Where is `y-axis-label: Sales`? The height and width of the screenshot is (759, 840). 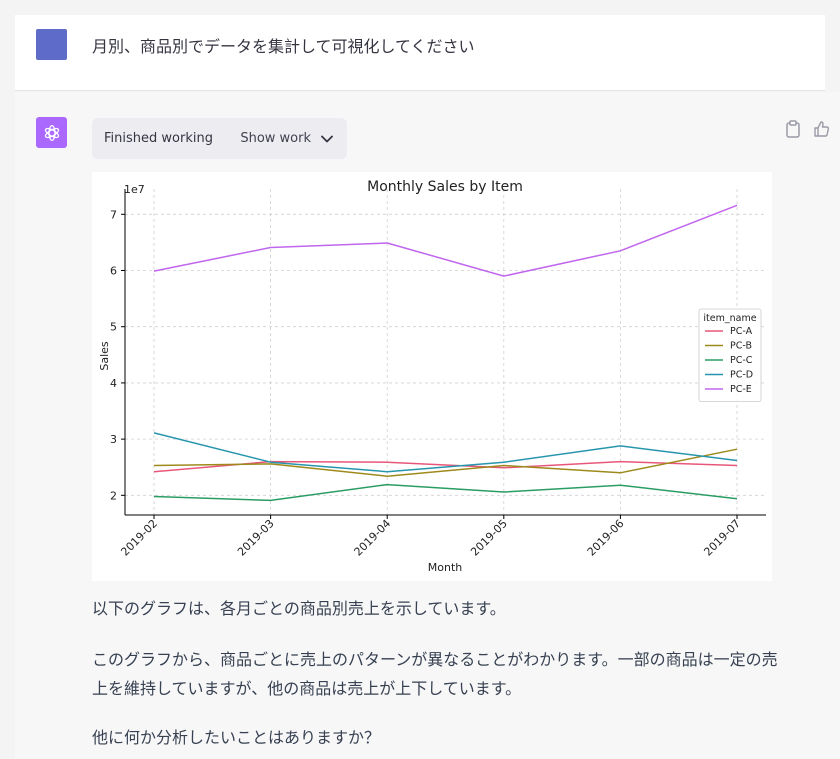 y-axis-label: Sales is located at coordinates (104, 356).